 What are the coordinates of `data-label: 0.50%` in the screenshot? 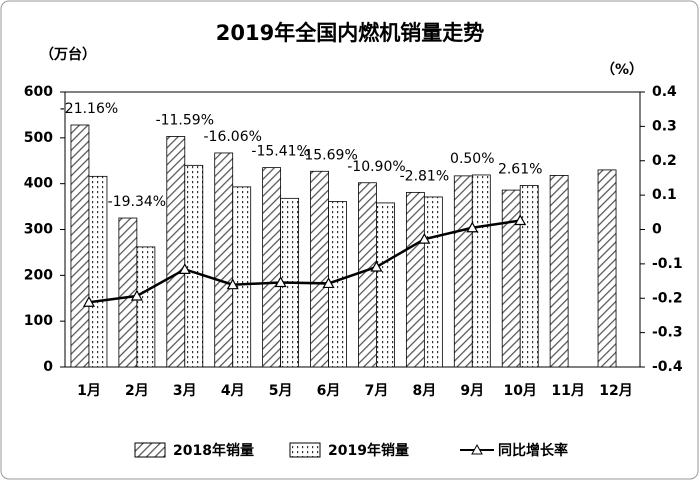 It's located at (472, 159).